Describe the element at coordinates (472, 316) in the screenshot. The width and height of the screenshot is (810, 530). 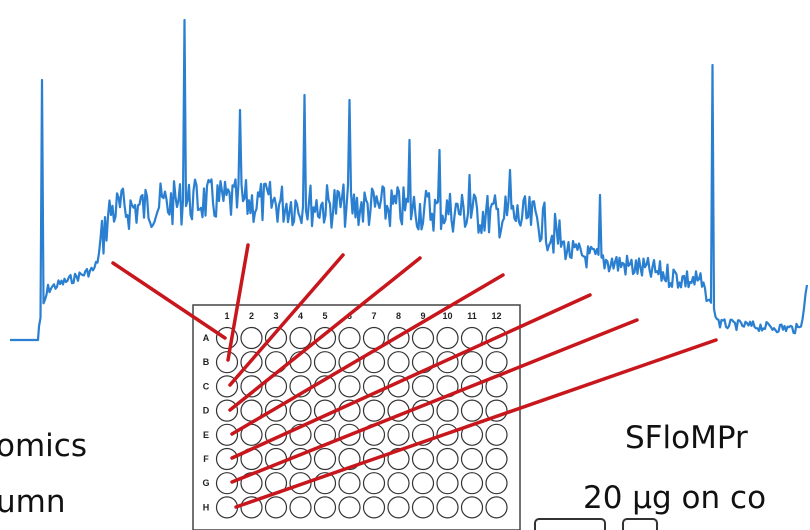
I see `column-label: 11` at that location.